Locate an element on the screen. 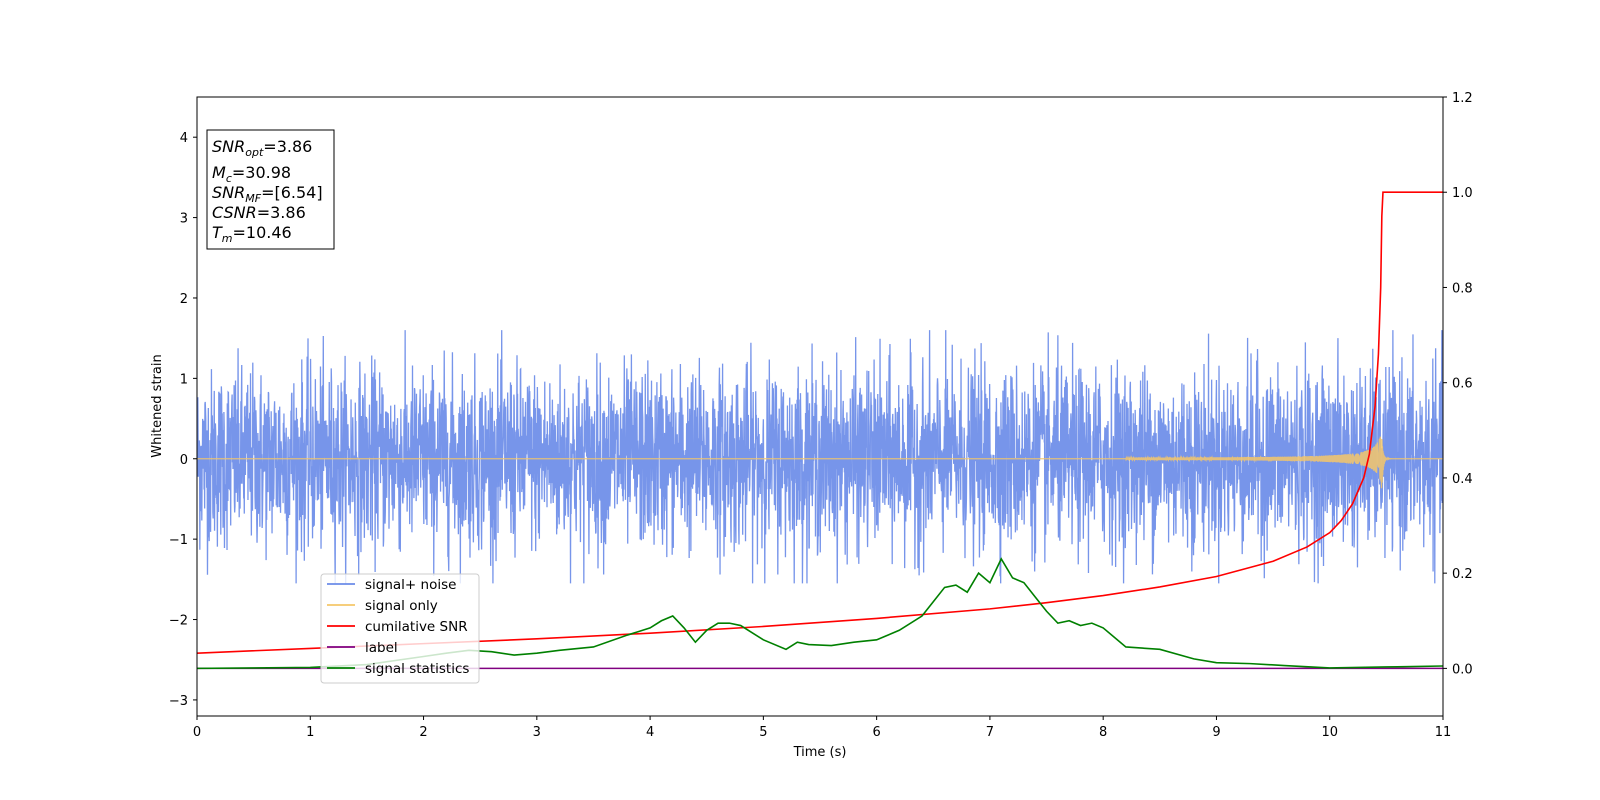 The image size is (1600, 800). y-right-tick-label: 0.0 is located at coordinates (1462, 669).